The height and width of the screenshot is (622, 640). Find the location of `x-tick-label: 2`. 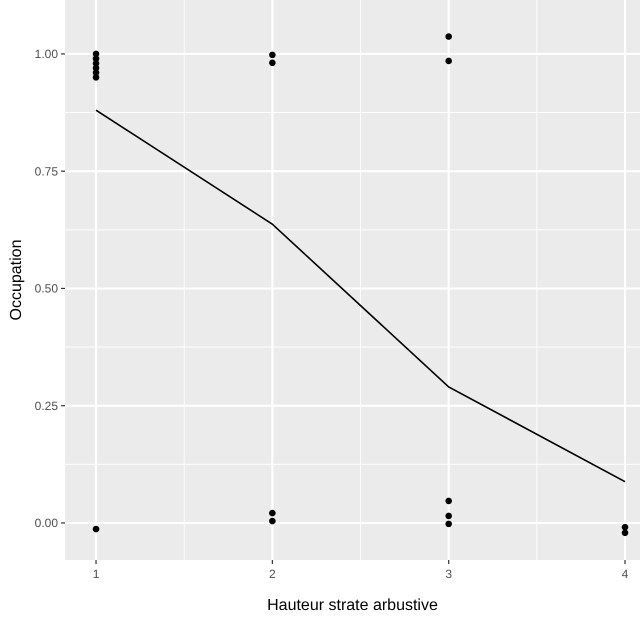

x-tick-label: 2 is located at coordinates (272, 574).